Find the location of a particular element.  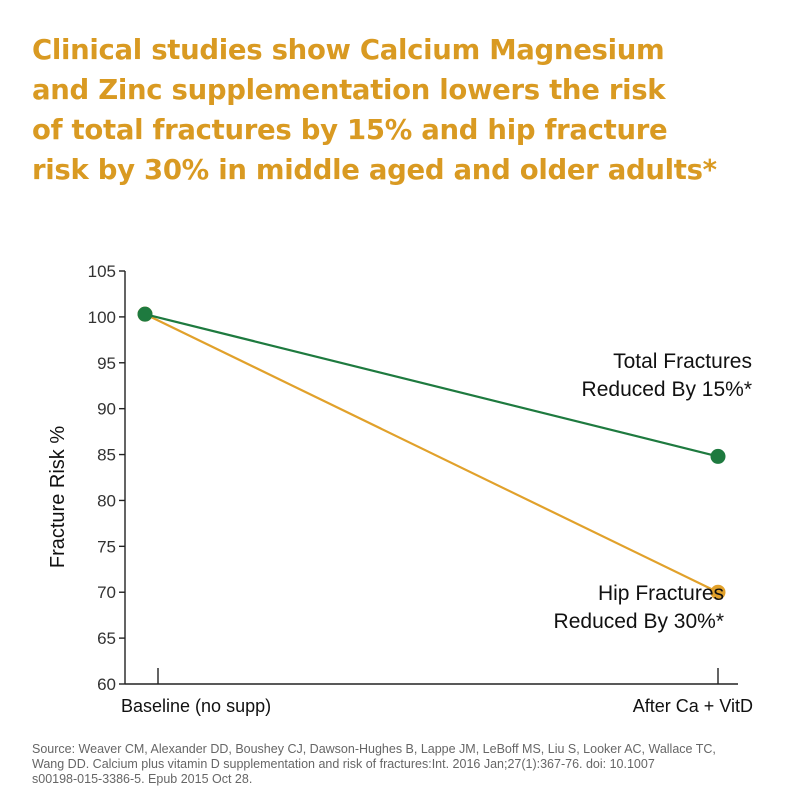

series-line-total is located at coordinates (431, 385).